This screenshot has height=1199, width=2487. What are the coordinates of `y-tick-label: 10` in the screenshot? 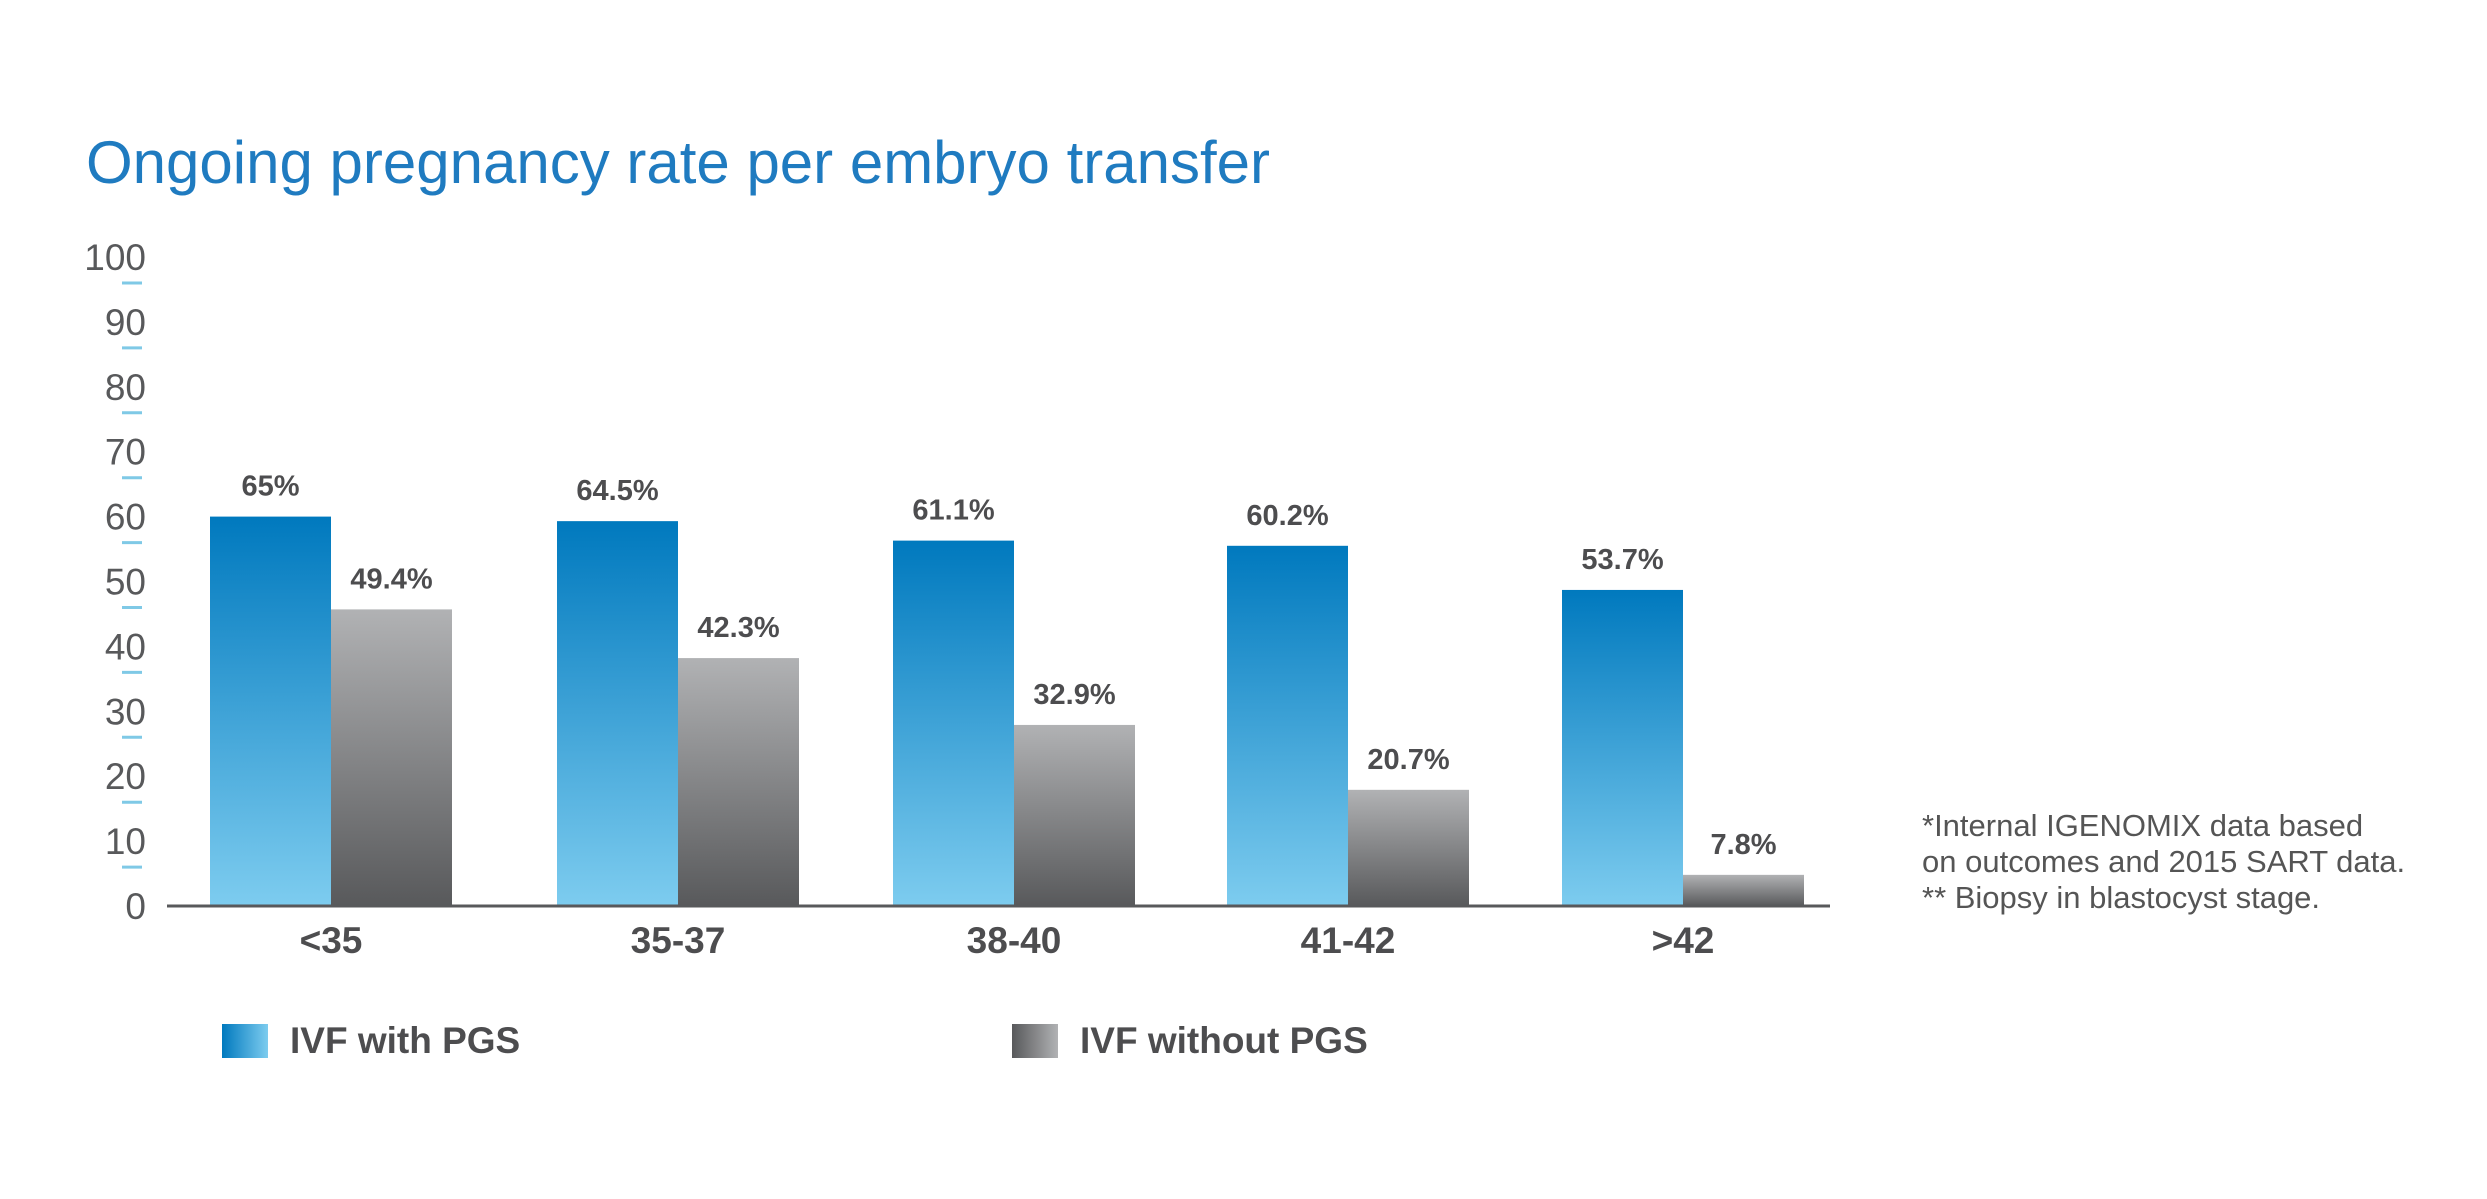 It's located at (125, 841).